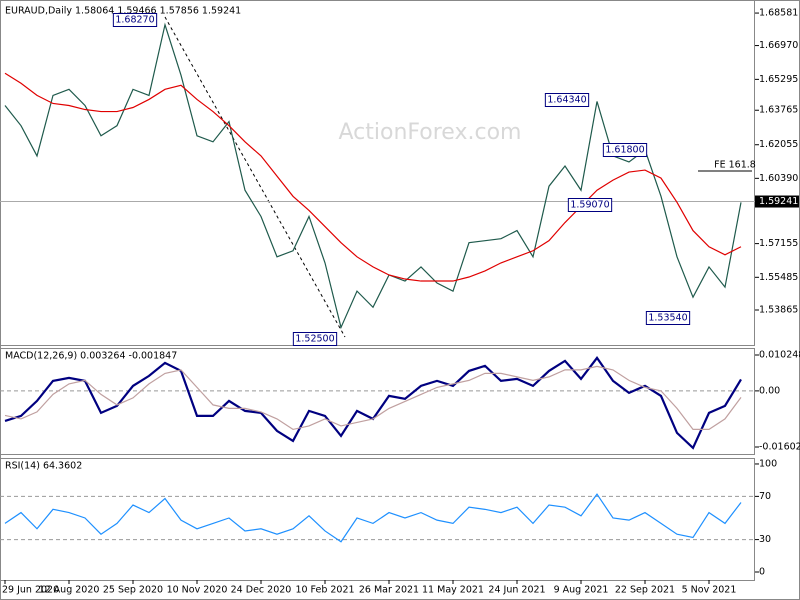 Image resolution: width=800 pixels, height=600 pixels. I want to click on price-tag, so click(777, 201).